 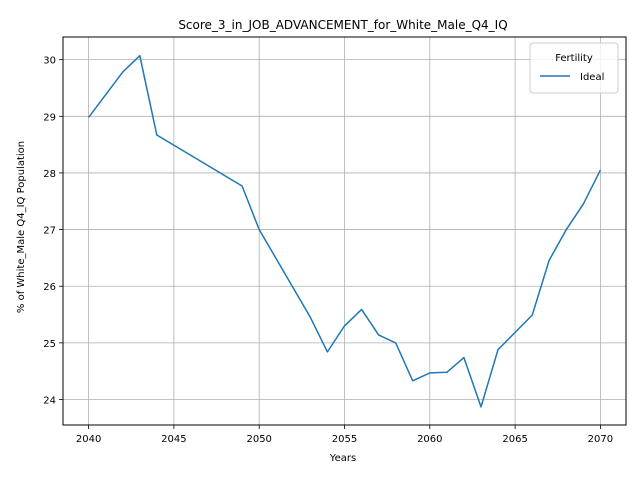 What do you see at coordinates (173, 439) in the screenshot?
I see `x-tick-label: 2045` at bounding box center [173, 439].